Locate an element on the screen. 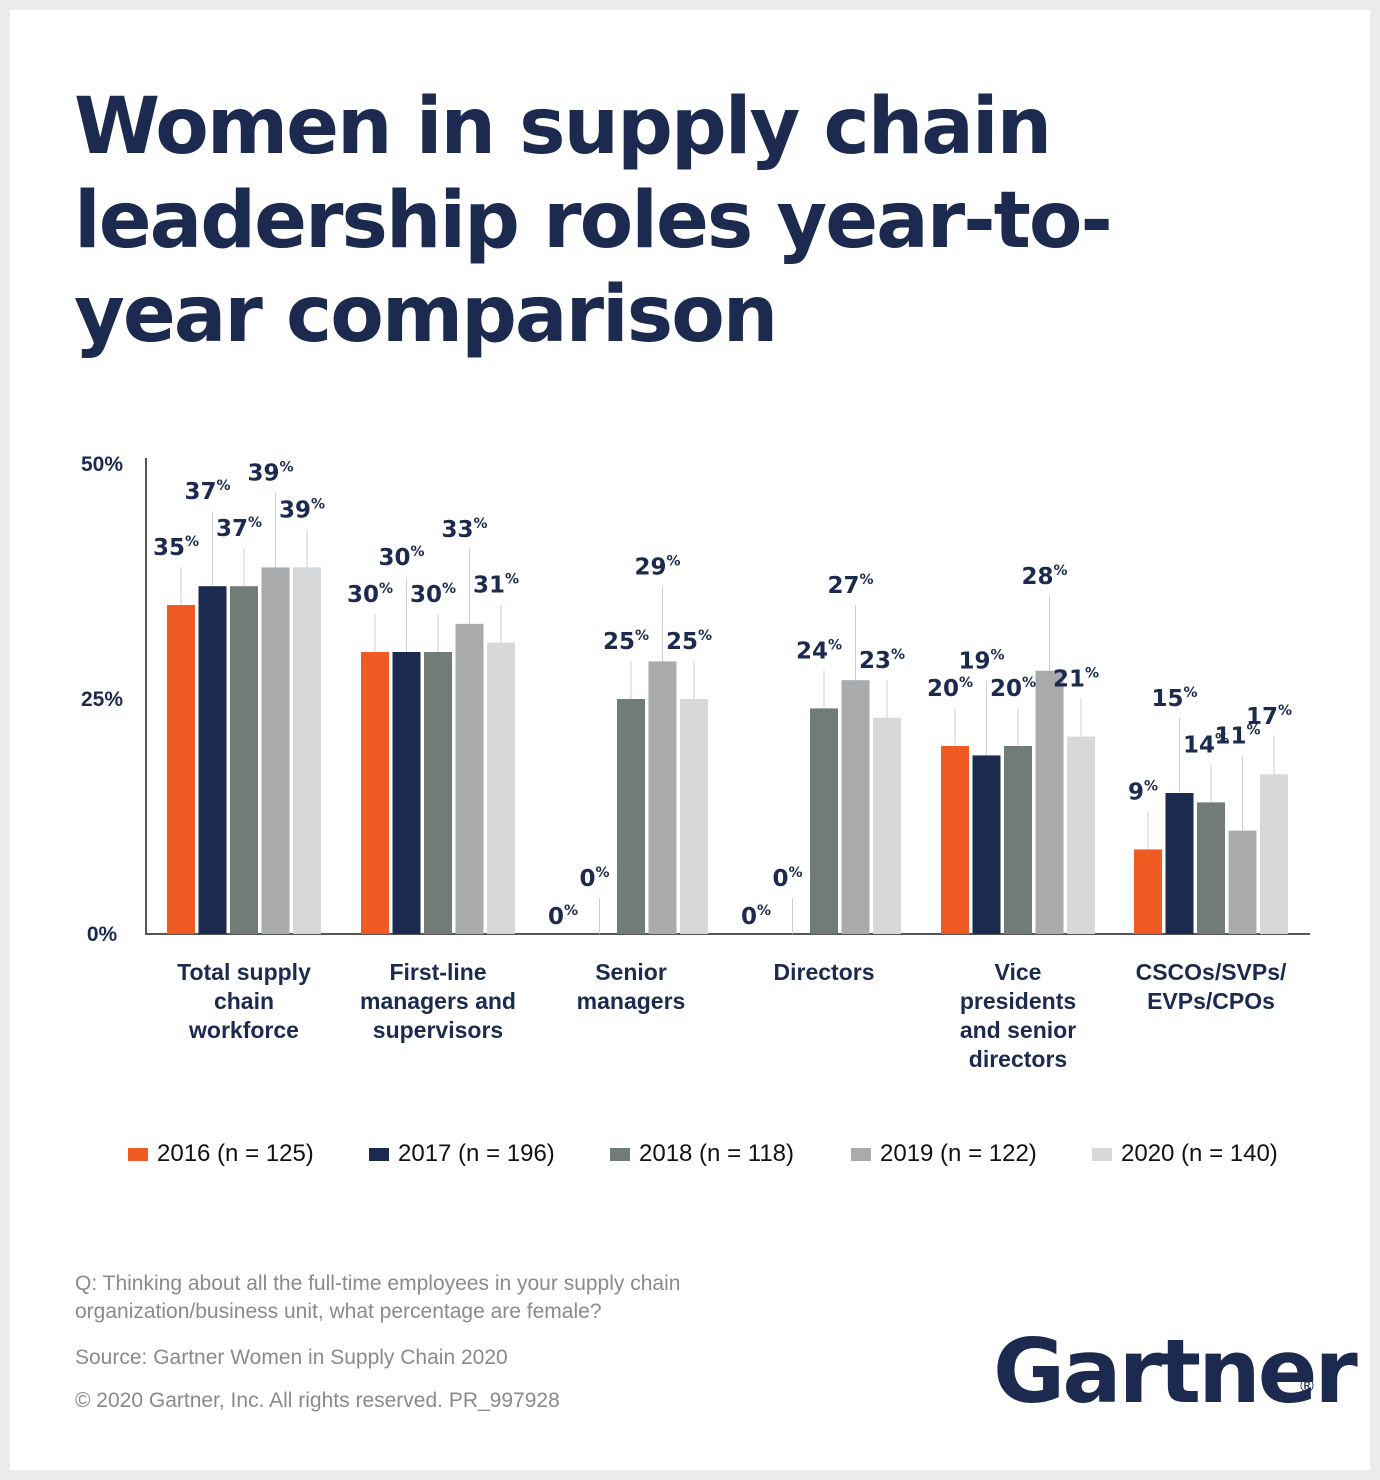 Image resolution: width=1380 pixels, height=1480 pixels. registered-mark: ® is located at coordinates (1307, 1386).